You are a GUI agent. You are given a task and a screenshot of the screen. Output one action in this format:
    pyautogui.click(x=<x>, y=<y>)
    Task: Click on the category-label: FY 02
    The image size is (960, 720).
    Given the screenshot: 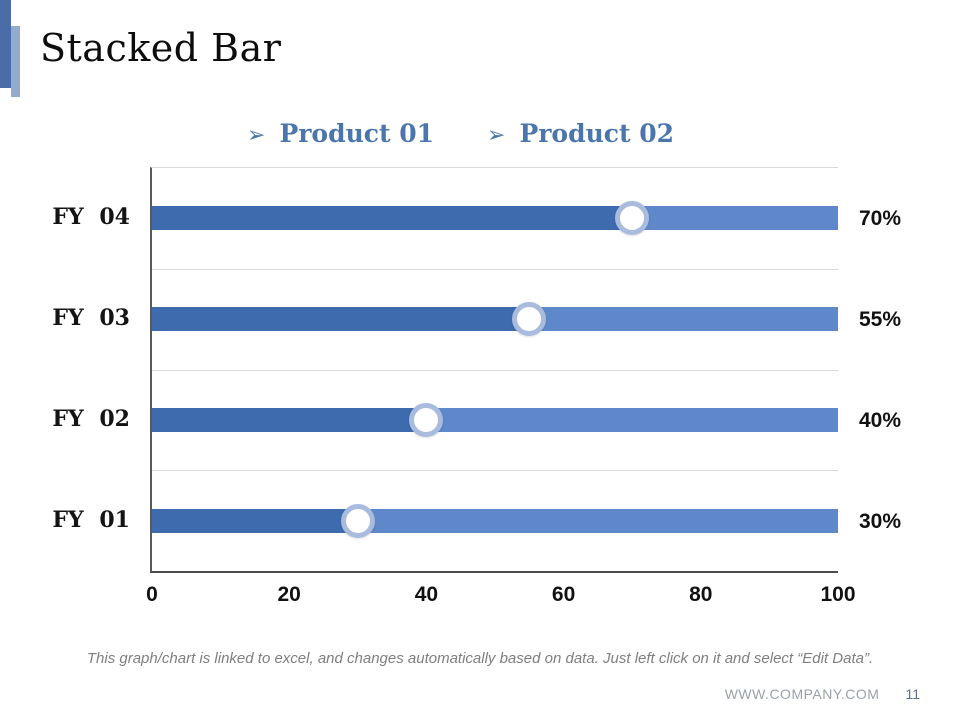 What is the action you would take?
    pyautogui.click(x=91, y=418)
    